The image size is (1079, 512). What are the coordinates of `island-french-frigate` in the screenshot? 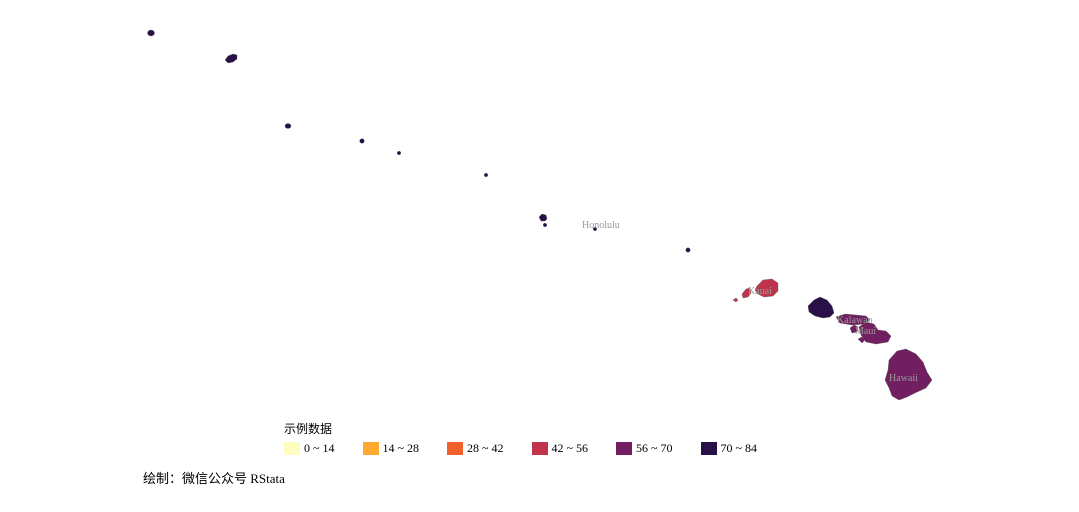 It's located at (399, 152).